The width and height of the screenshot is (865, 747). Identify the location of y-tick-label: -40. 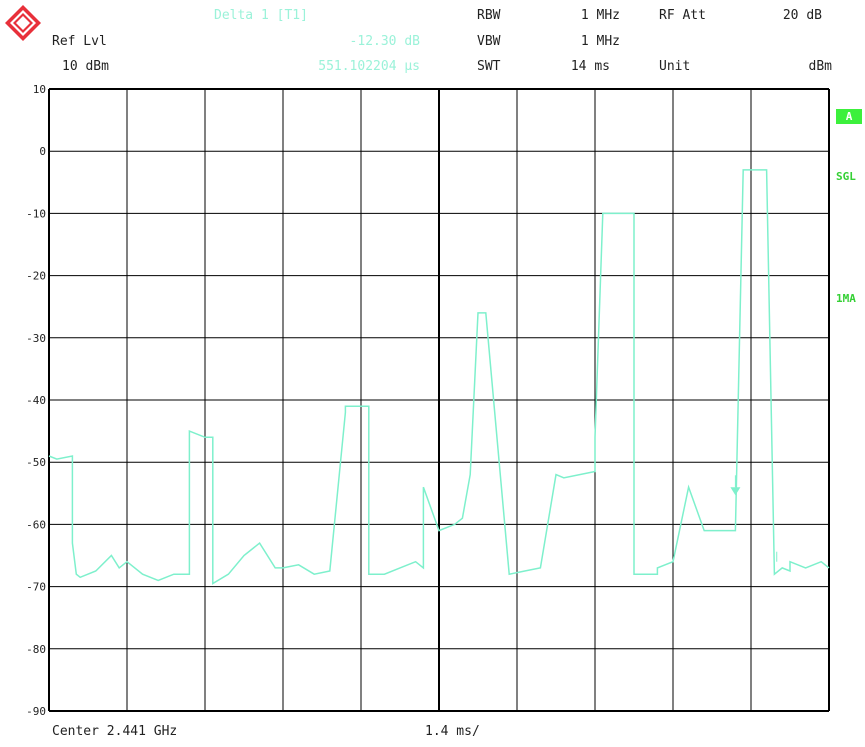
(36, 400).